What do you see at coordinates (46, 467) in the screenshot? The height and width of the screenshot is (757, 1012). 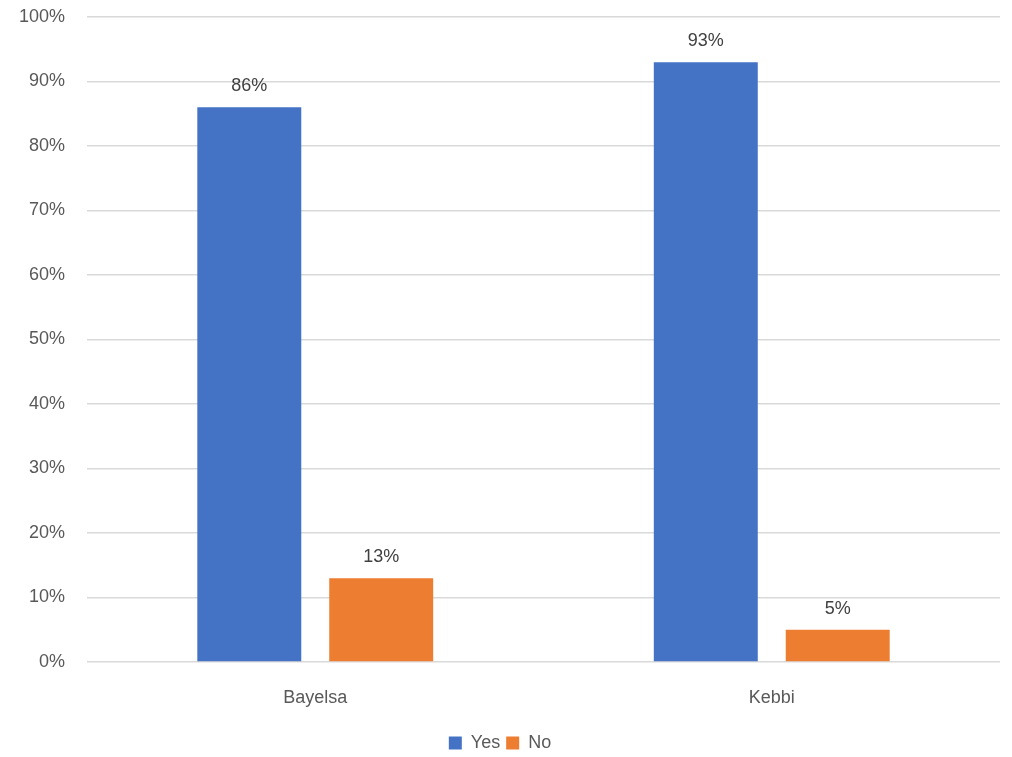 I see `y-tick-label: 30%` at bounding box center [46, 467].